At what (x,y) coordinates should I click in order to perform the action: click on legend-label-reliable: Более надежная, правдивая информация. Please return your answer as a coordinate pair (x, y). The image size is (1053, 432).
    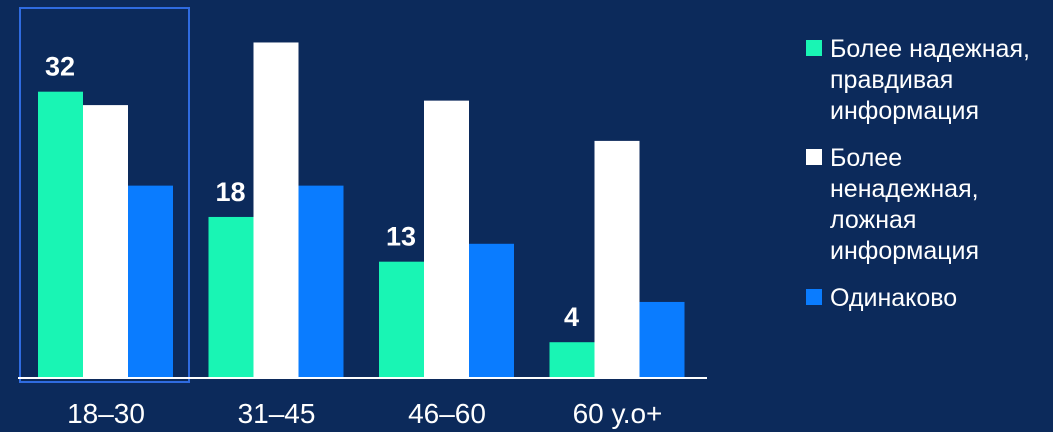
    Looking at the image, I should click on (930, 80).